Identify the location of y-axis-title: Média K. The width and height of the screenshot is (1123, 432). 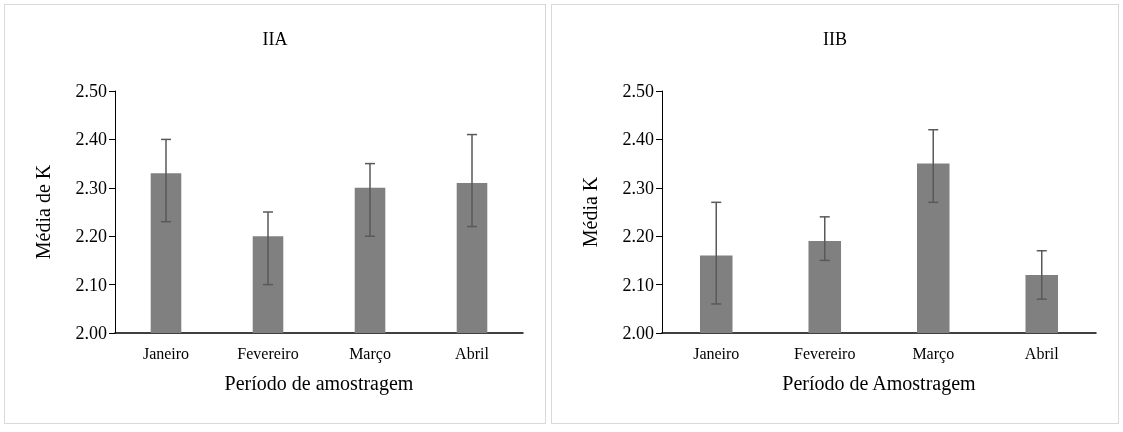
(590, 212).